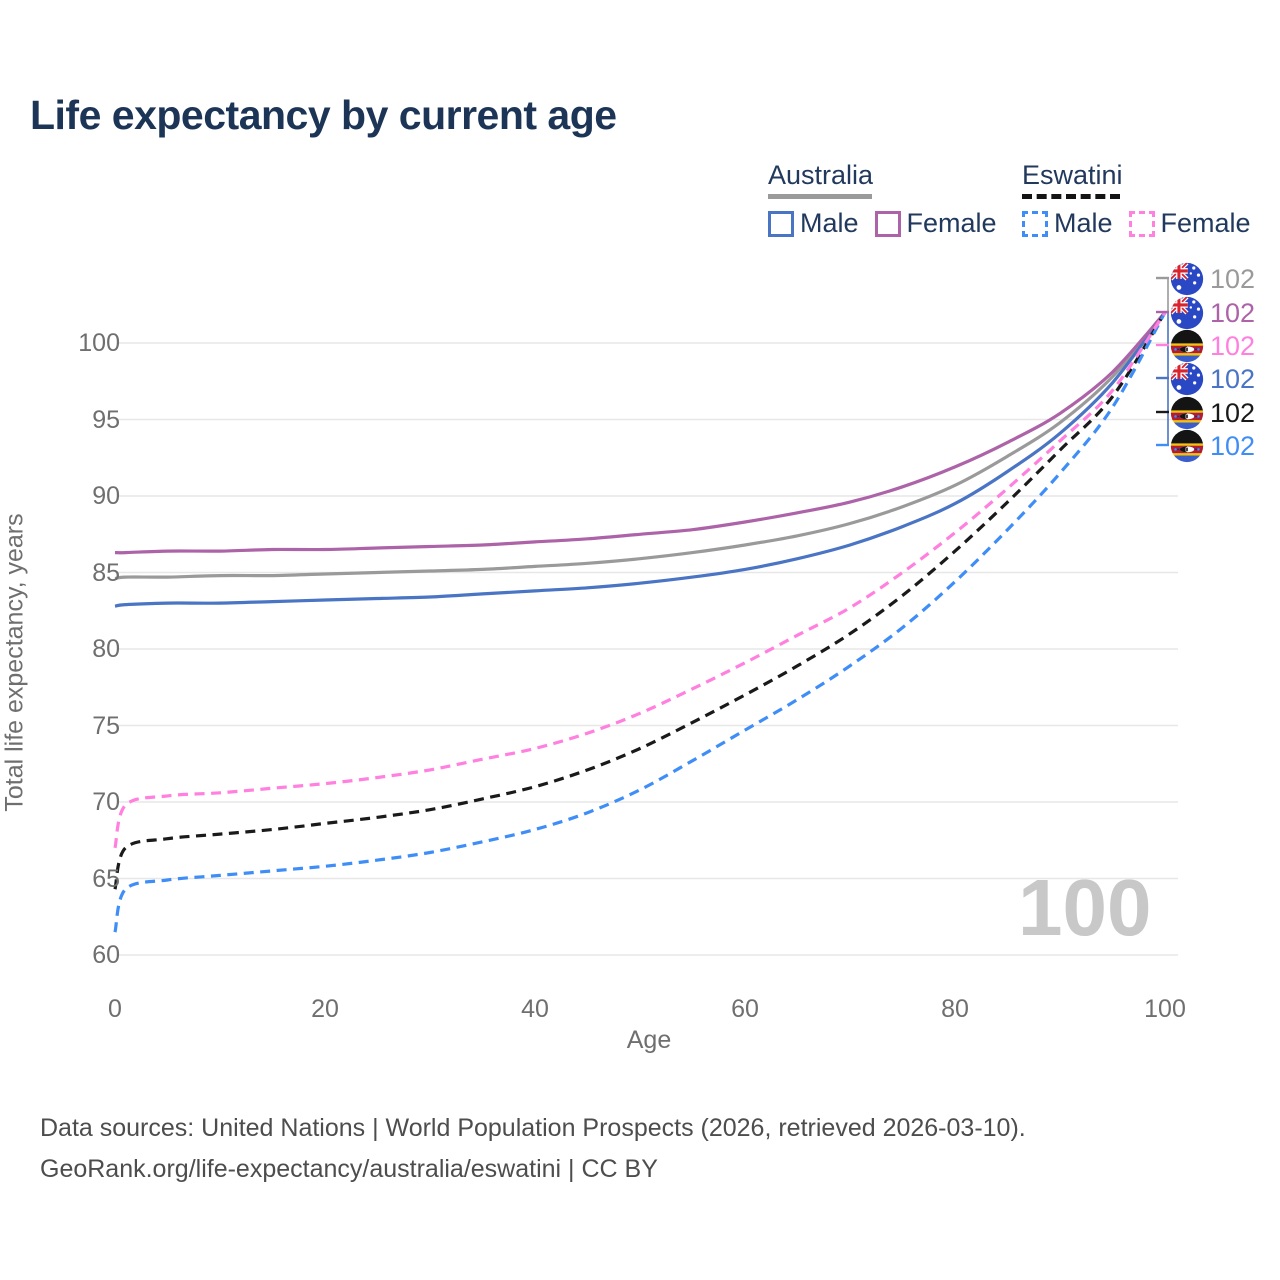  Describe the element at coordinates (1165, 1009) in the screenshot. I see `x-tick-label-100: 100` at that location.